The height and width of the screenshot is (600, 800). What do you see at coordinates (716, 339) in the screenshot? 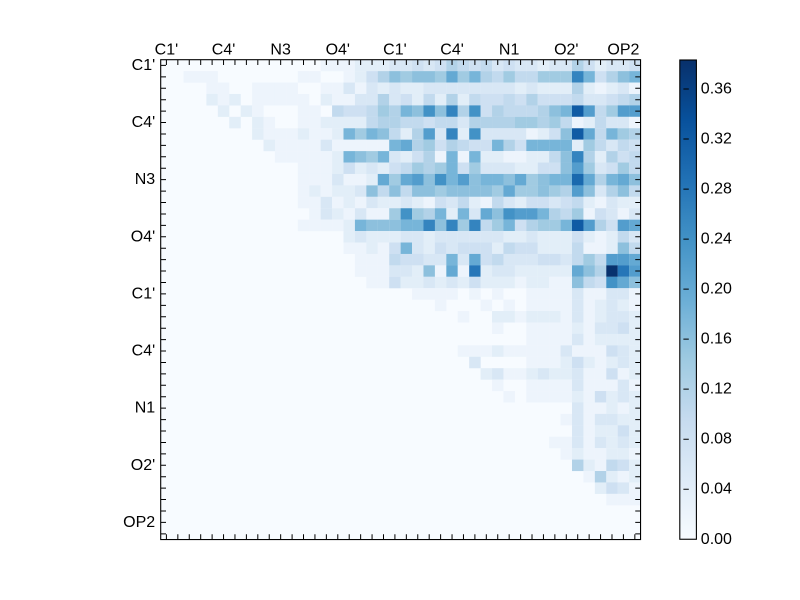
I see `svg-text: 0.16` at bounding box center [716, 339].